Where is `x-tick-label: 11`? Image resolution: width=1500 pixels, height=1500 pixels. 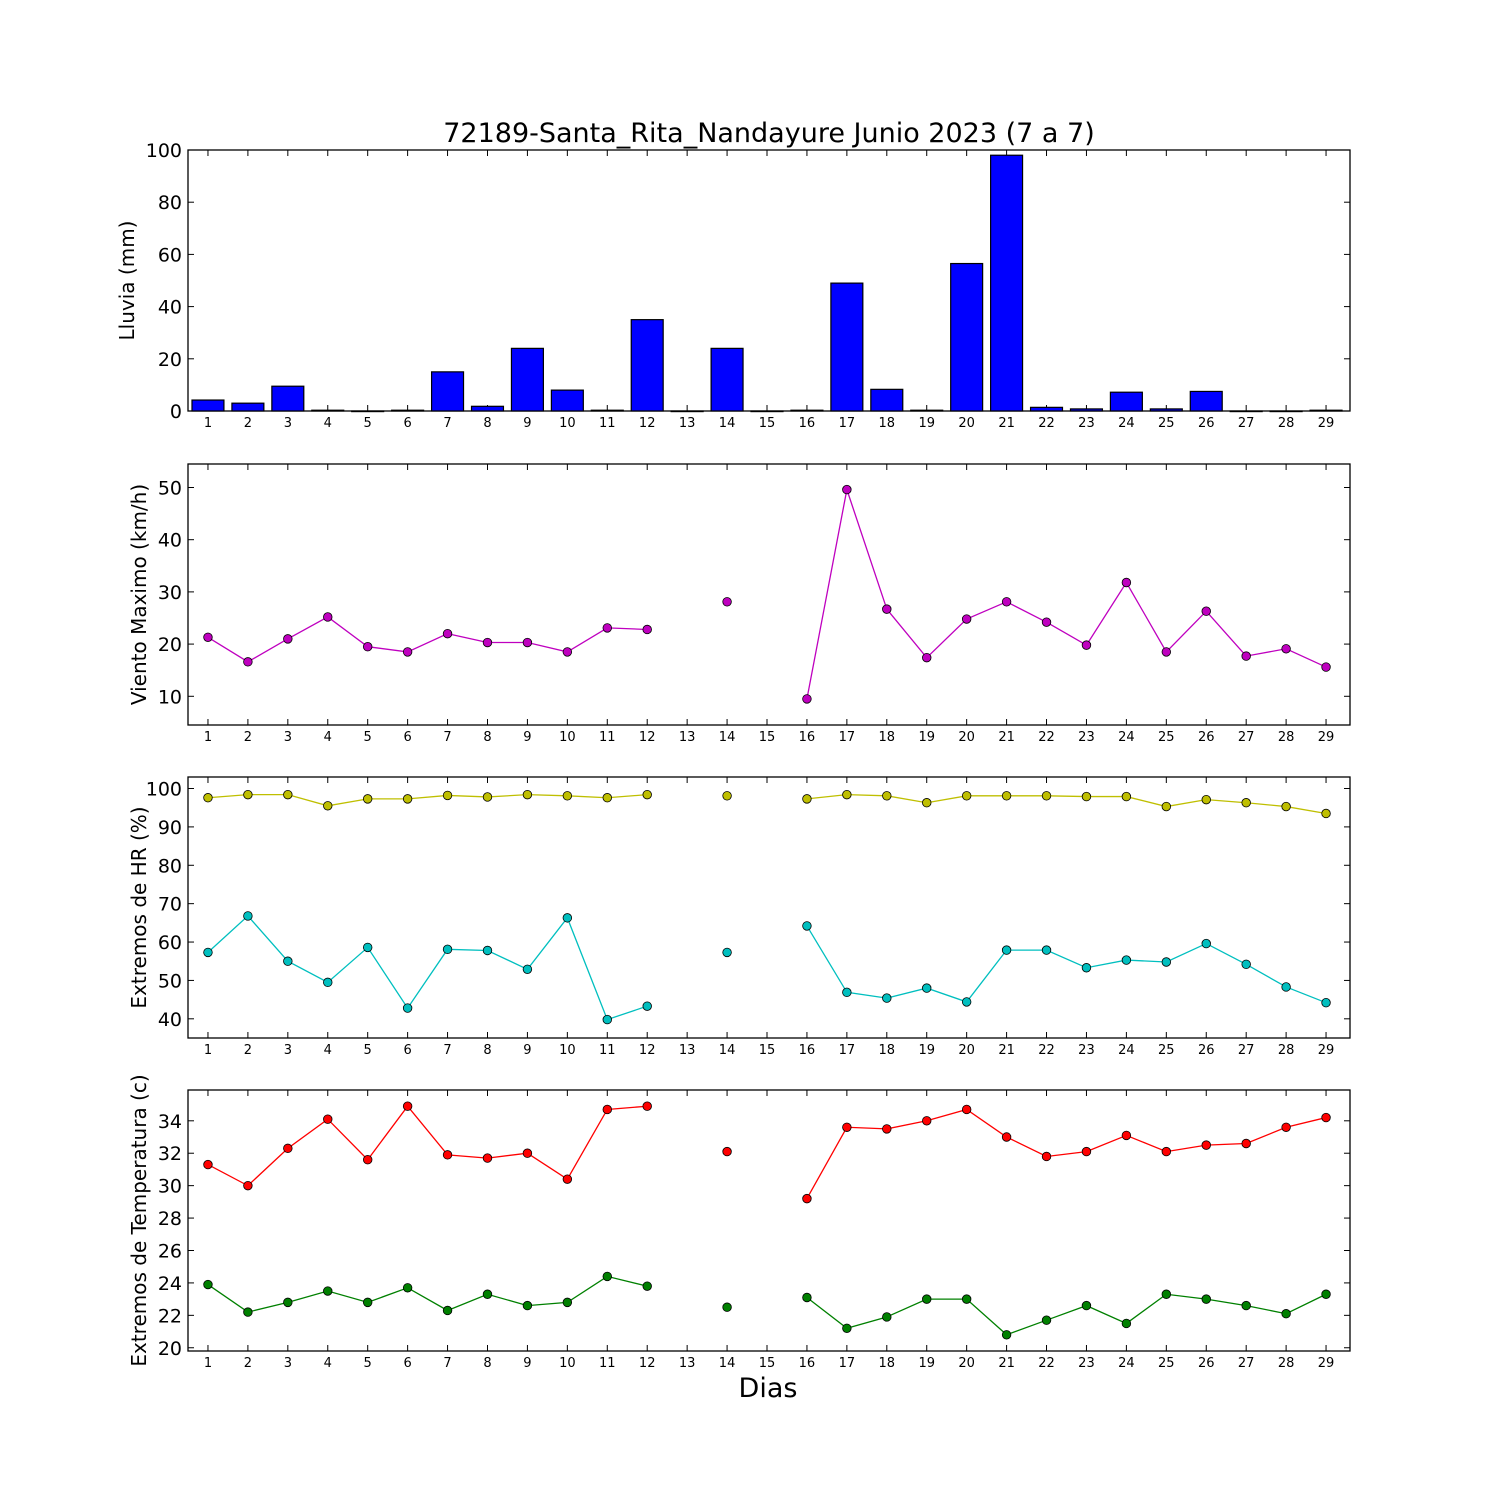
x-tick-label: 11 is located at coordinates (607, 1363).